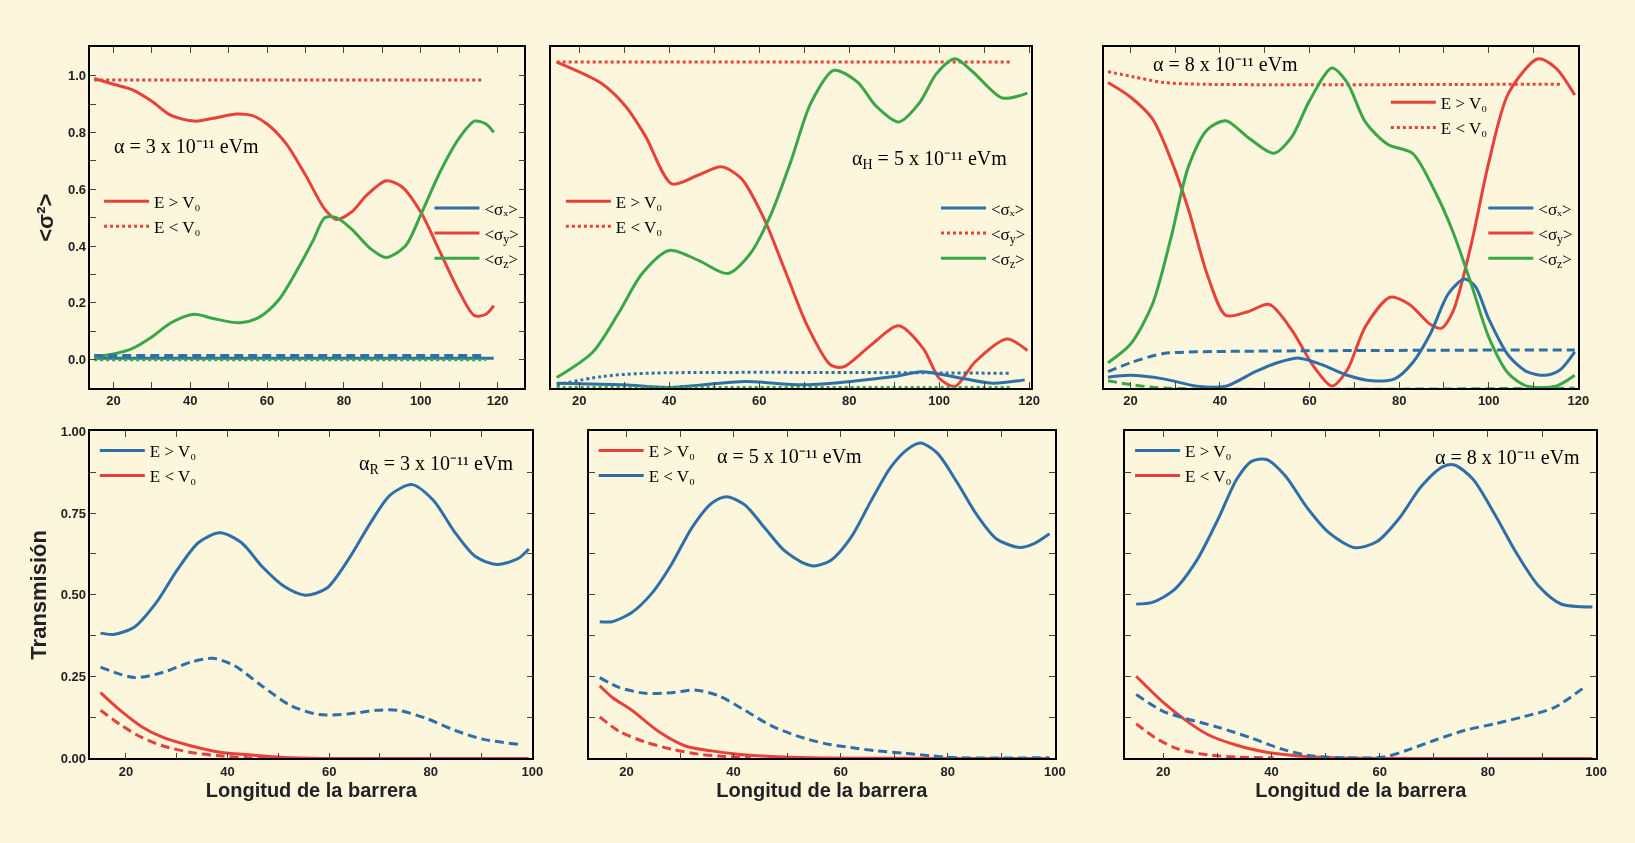  What do you see at coordinates (46, 217) in the screenshot?
I see `y-axis-title: <σ²>` at bounding box center [46, 217].